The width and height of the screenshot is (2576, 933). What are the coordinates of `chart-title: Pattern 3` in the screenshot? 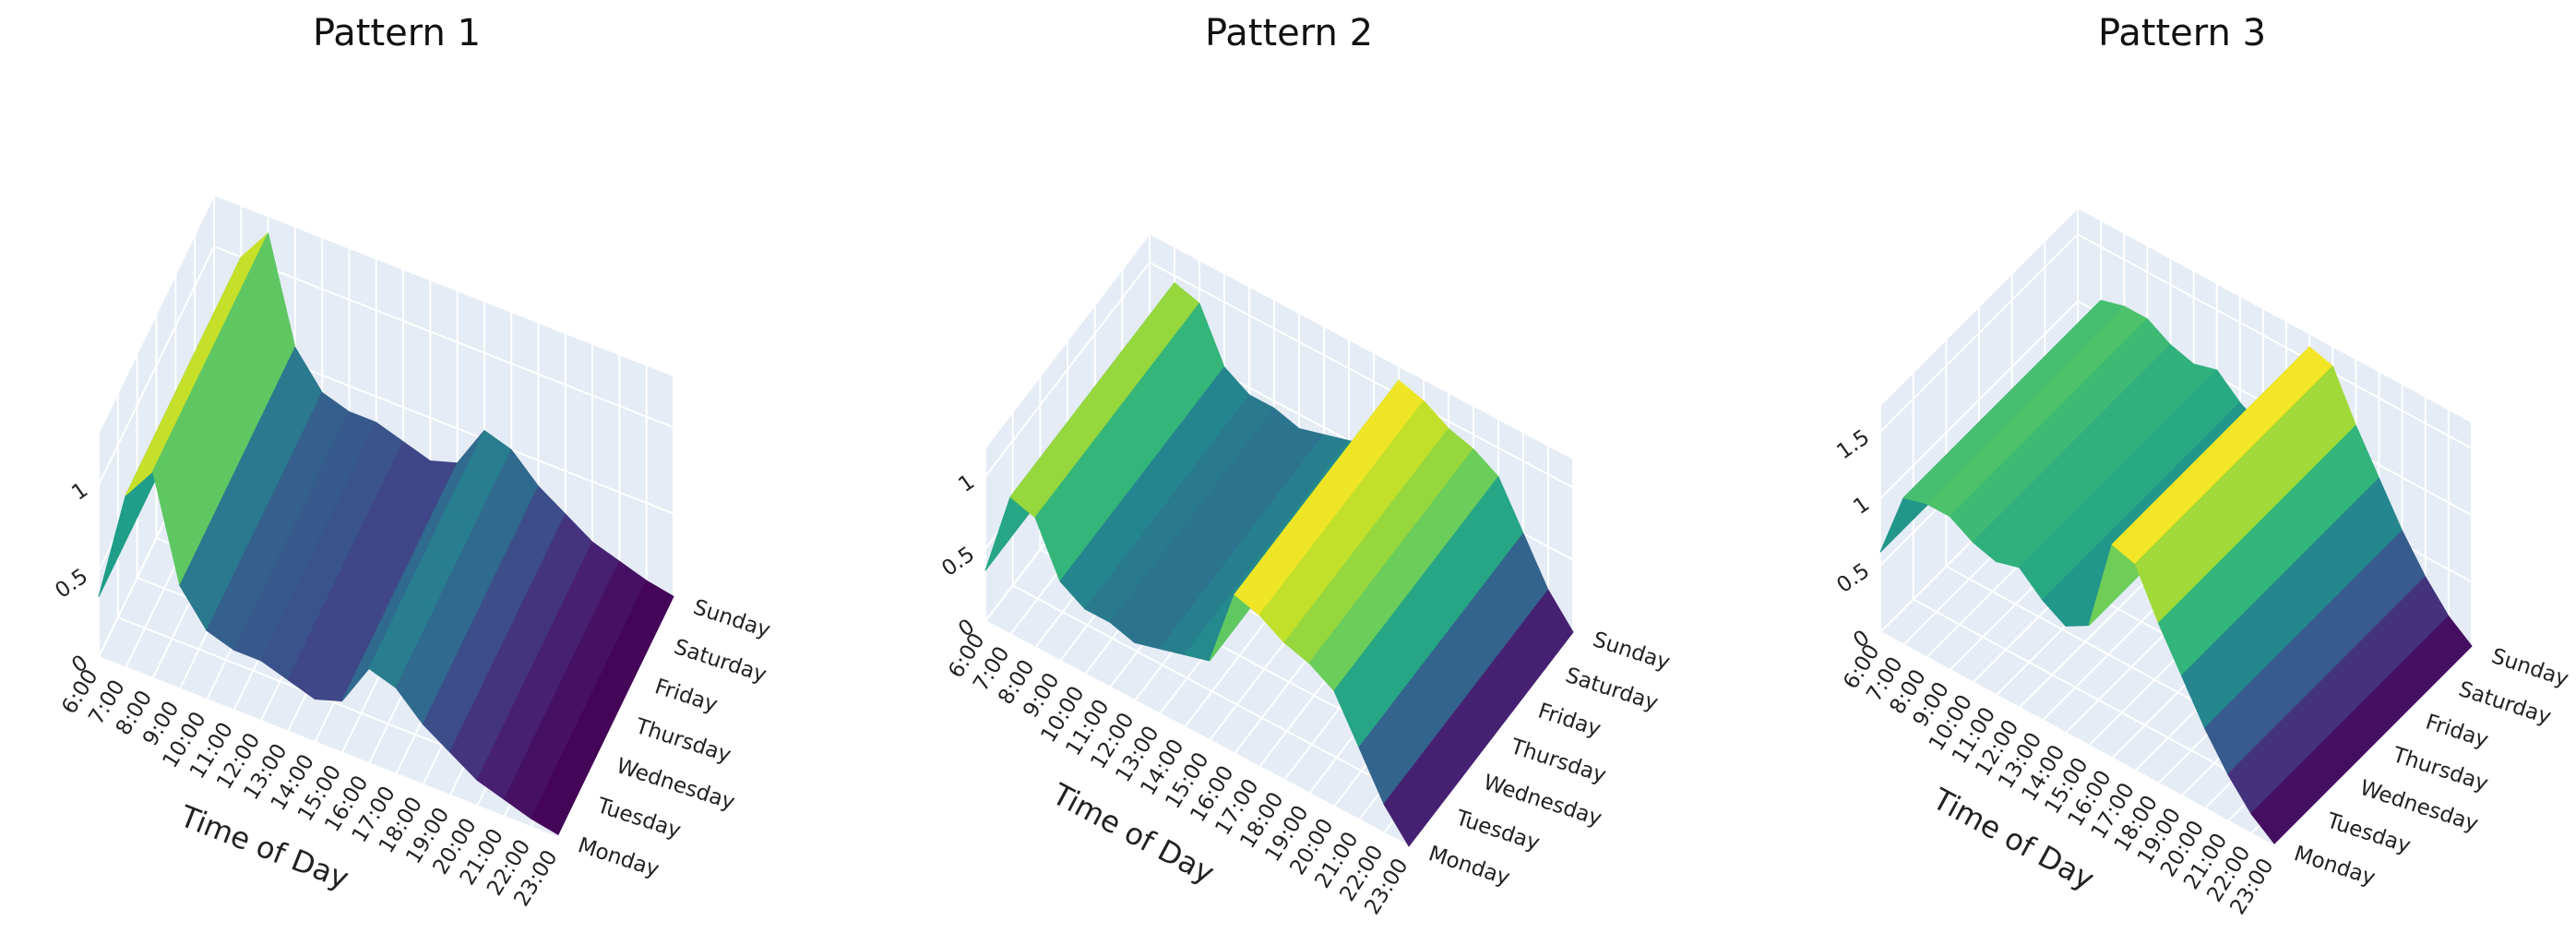 It's located at (2182, 33).